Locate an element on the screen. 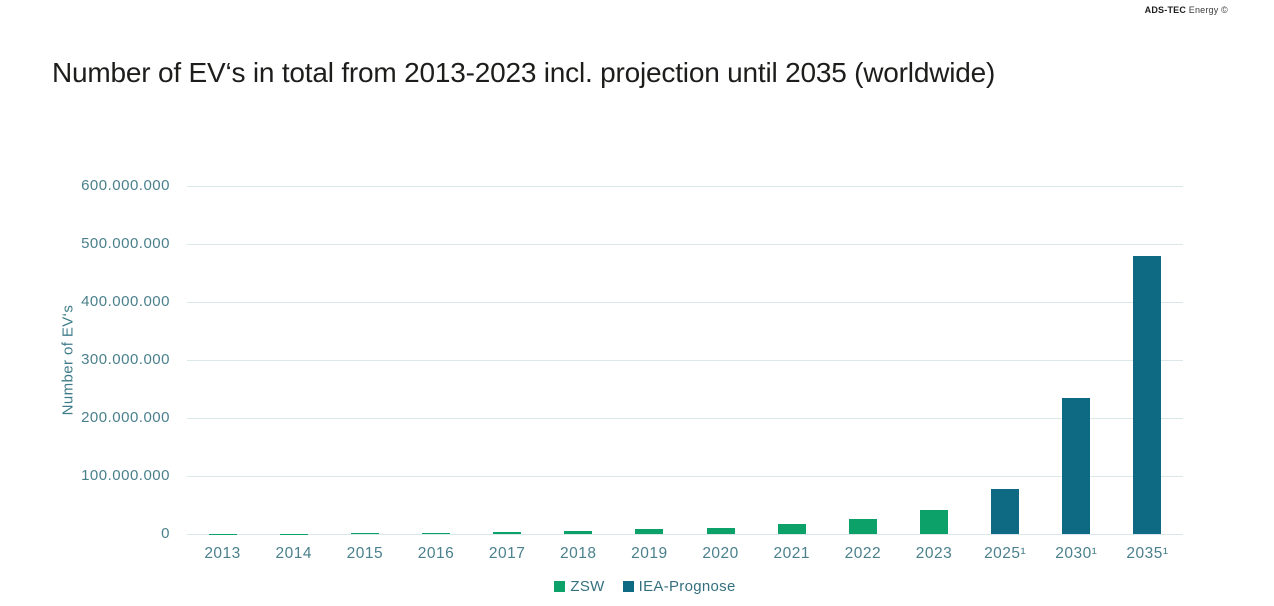 The image size is (1274, 606). bar-2018 is located at coordinates (578, 532).